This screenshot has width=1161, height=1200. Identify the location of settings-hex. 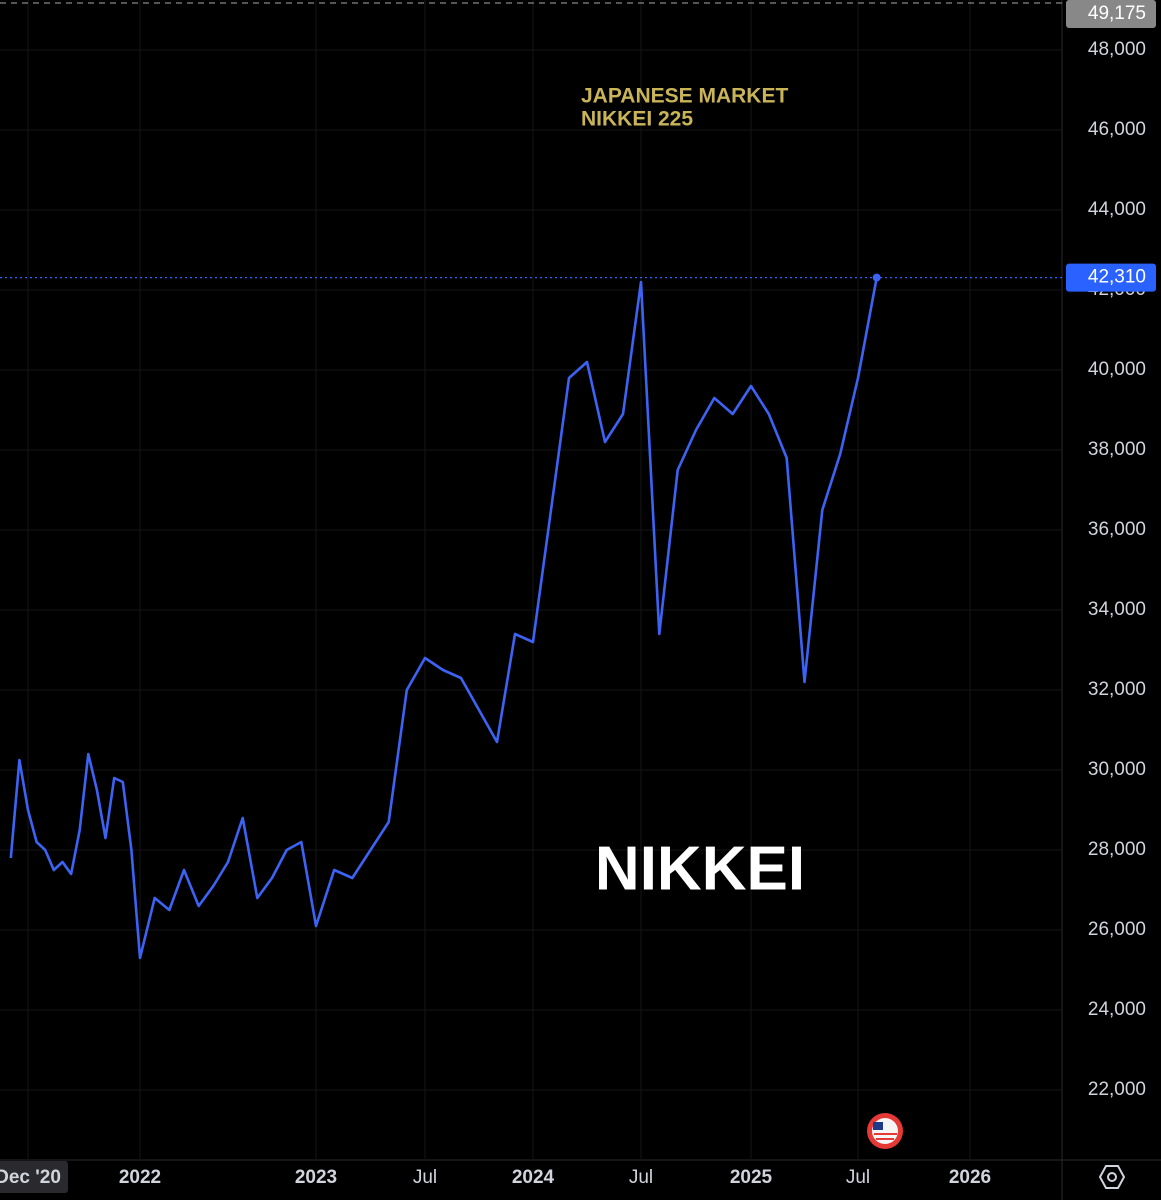
(1112, 1177).